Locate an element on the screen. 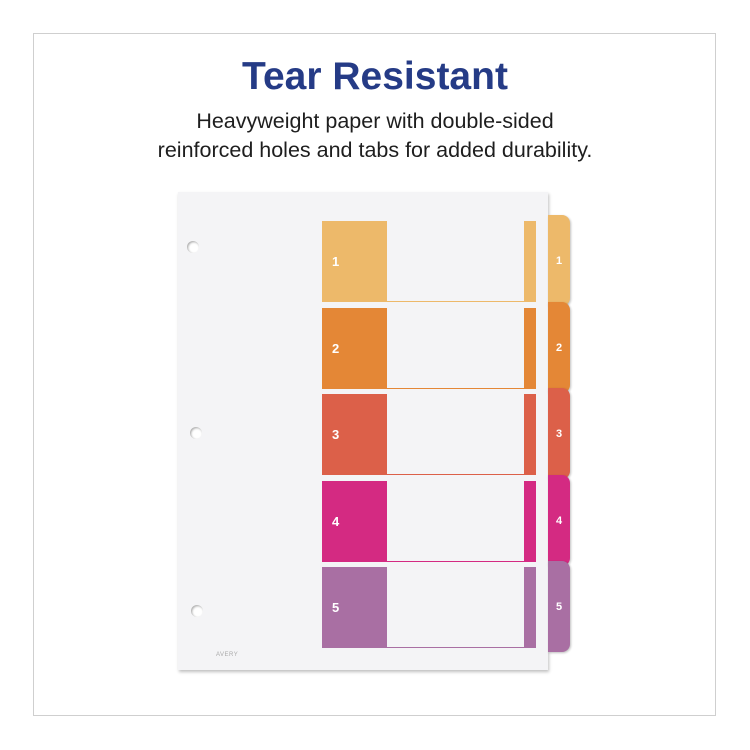 The image size is (750, 750). color-block: 4 is located at coordinates (354, 521).